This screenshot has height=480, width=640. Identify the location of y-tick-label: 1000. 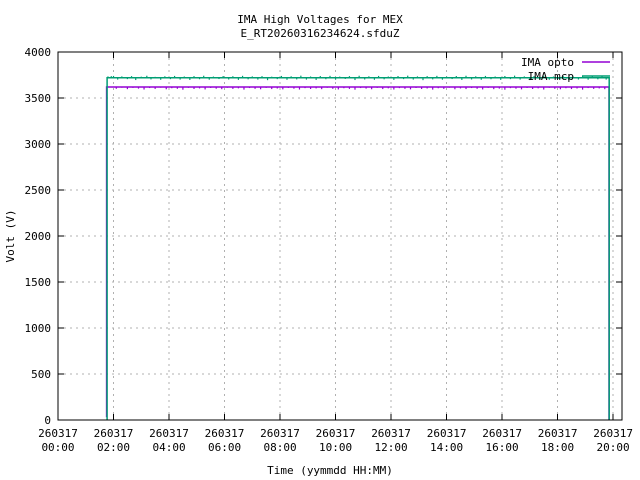
(38, 328).